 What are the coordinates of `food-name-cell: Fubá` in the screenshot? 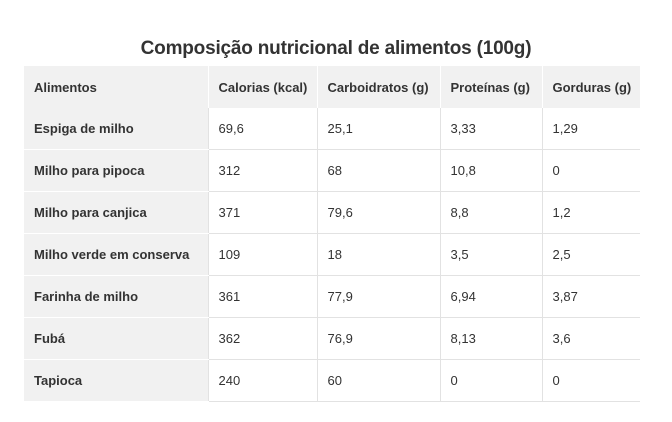 It's located at (116, 338).